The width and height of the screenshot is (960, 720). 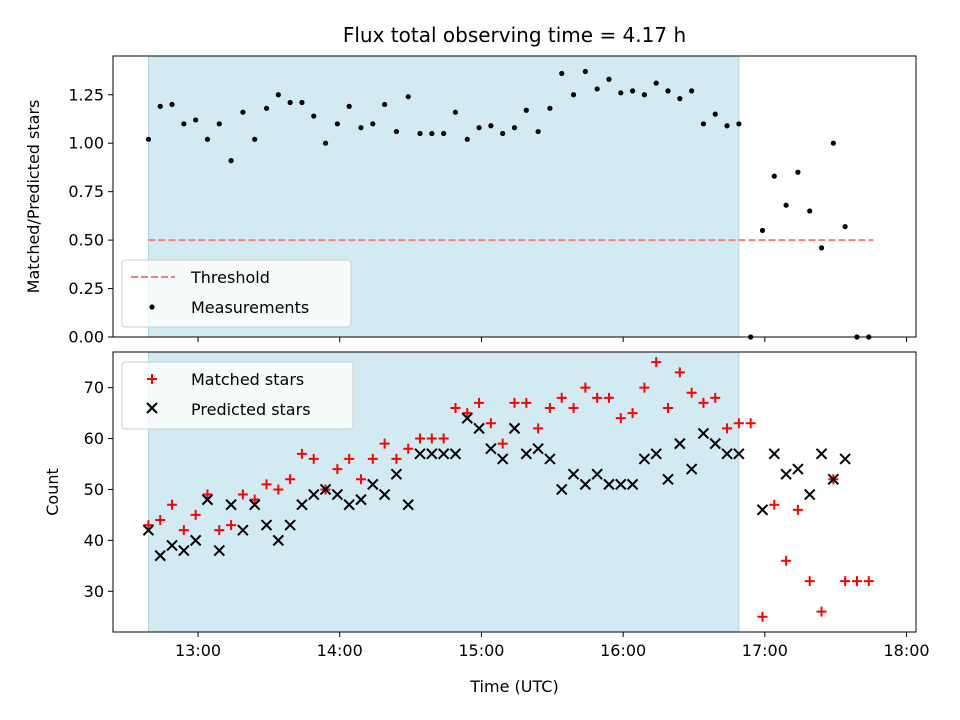 I want to click on legend-predicted-label: Predicted stars, so click(x=251, y=409).